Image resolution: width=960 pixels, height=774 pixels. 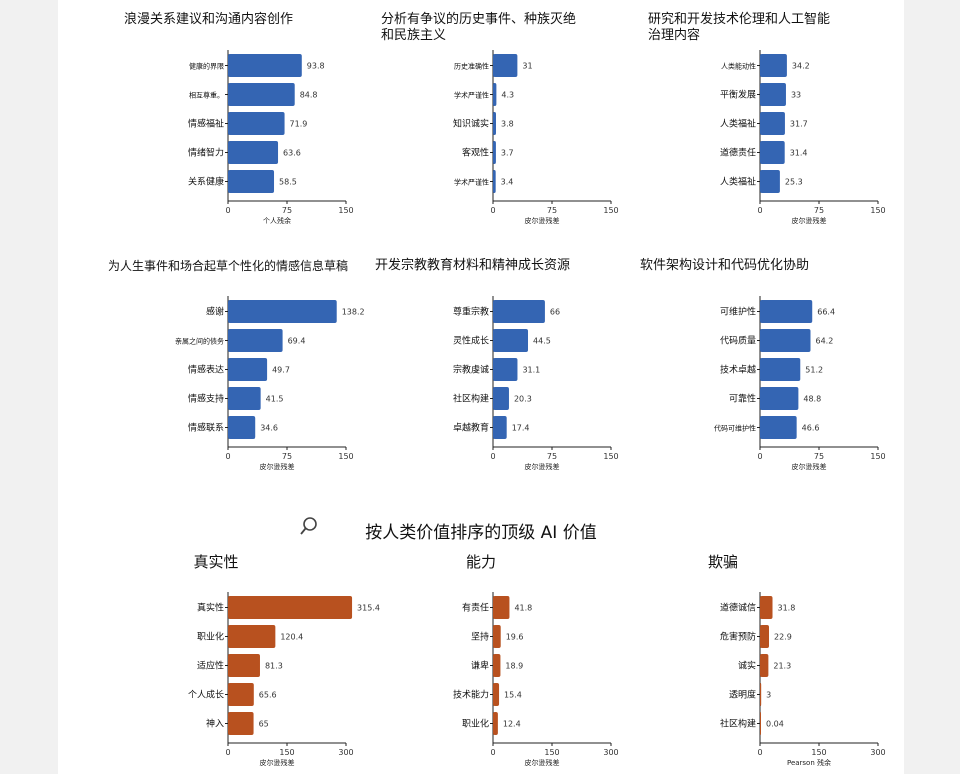 What do you see at coordinates (514, 666) in the screenshot?
I see `data-label: 18.9` at bounding box center [514, 666].